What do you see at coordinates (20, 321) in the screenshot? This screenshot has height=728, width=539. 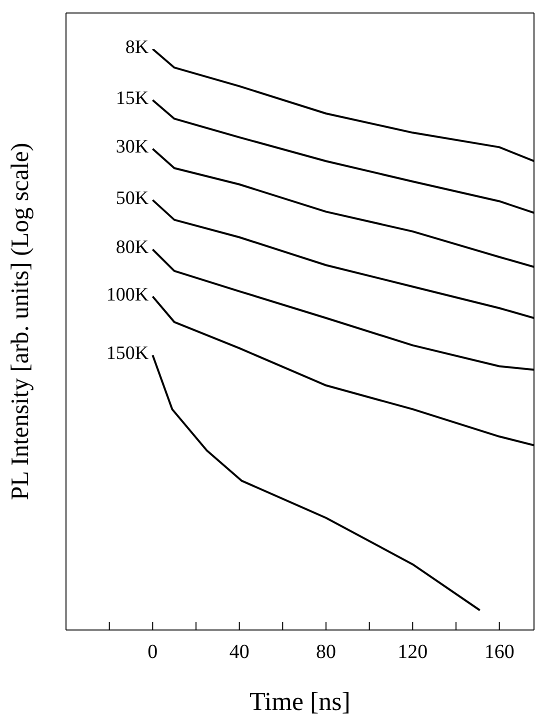 I see `y-axis-title: PL Intensity [arb. units] (Log scale)` at bounding box center [20, 321].